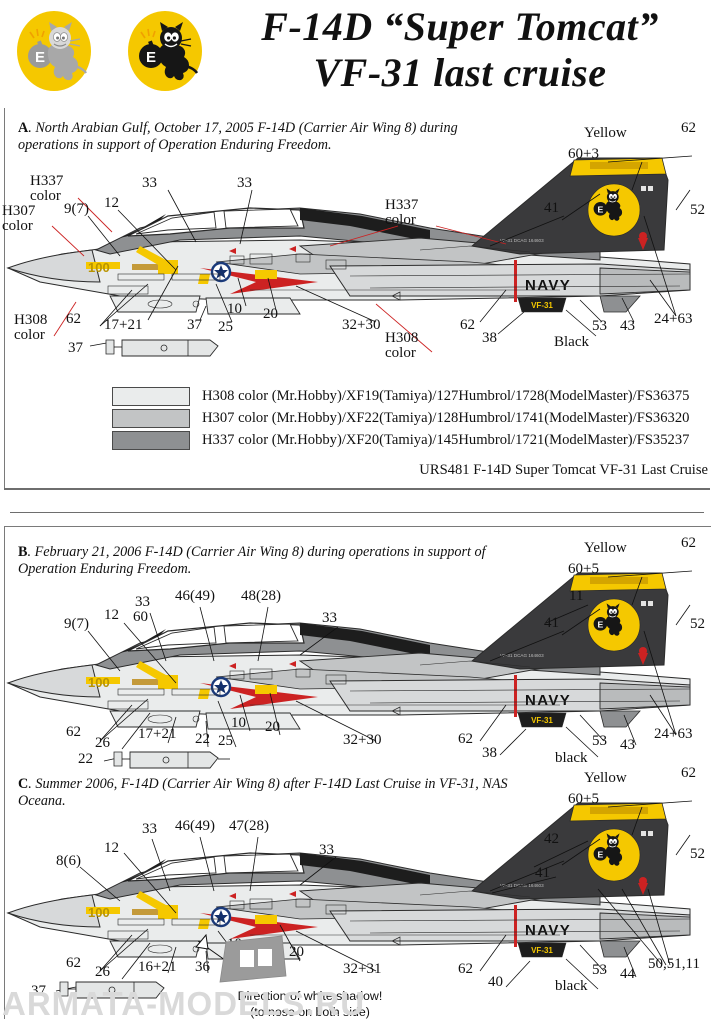 The width and height of the screenshot is (714, 1024). I want to click on label-60-3-a: 60+3, so click(583, 154).